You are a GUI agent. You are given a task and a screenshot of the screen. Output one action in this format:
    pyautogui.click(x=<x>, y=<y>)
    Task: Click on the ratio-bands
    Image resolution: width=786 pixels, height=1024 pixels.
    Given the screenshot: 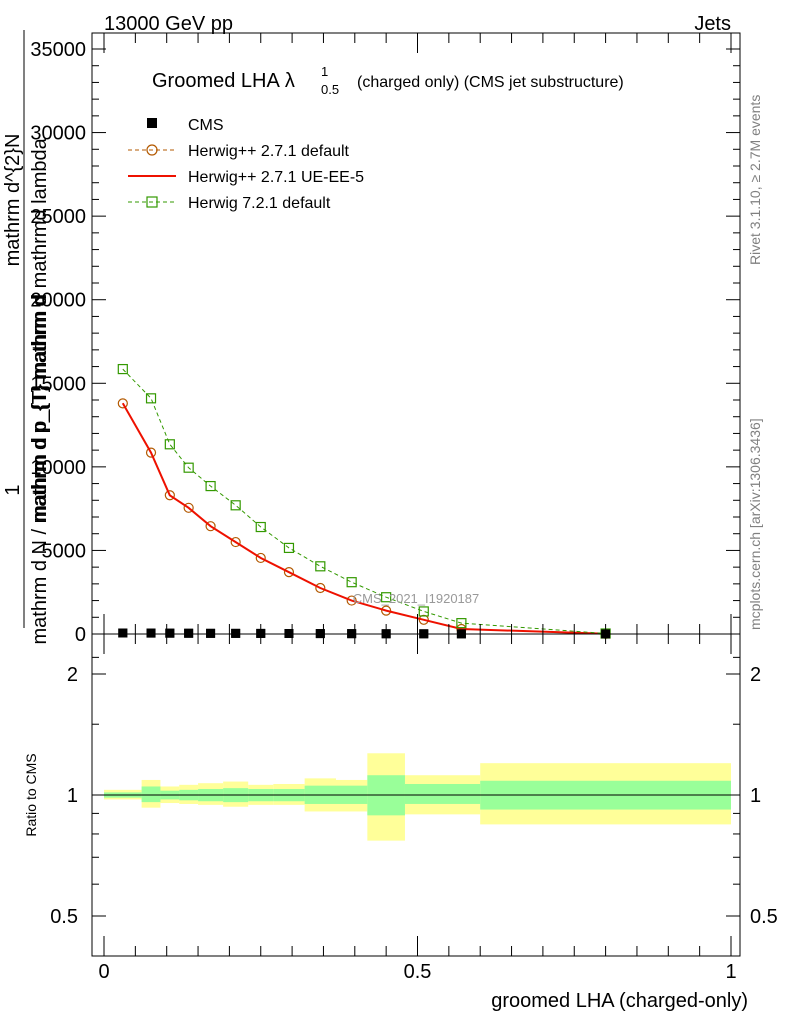 What is the action you would take?
    pyautogui.click(x=417, y=797)
    